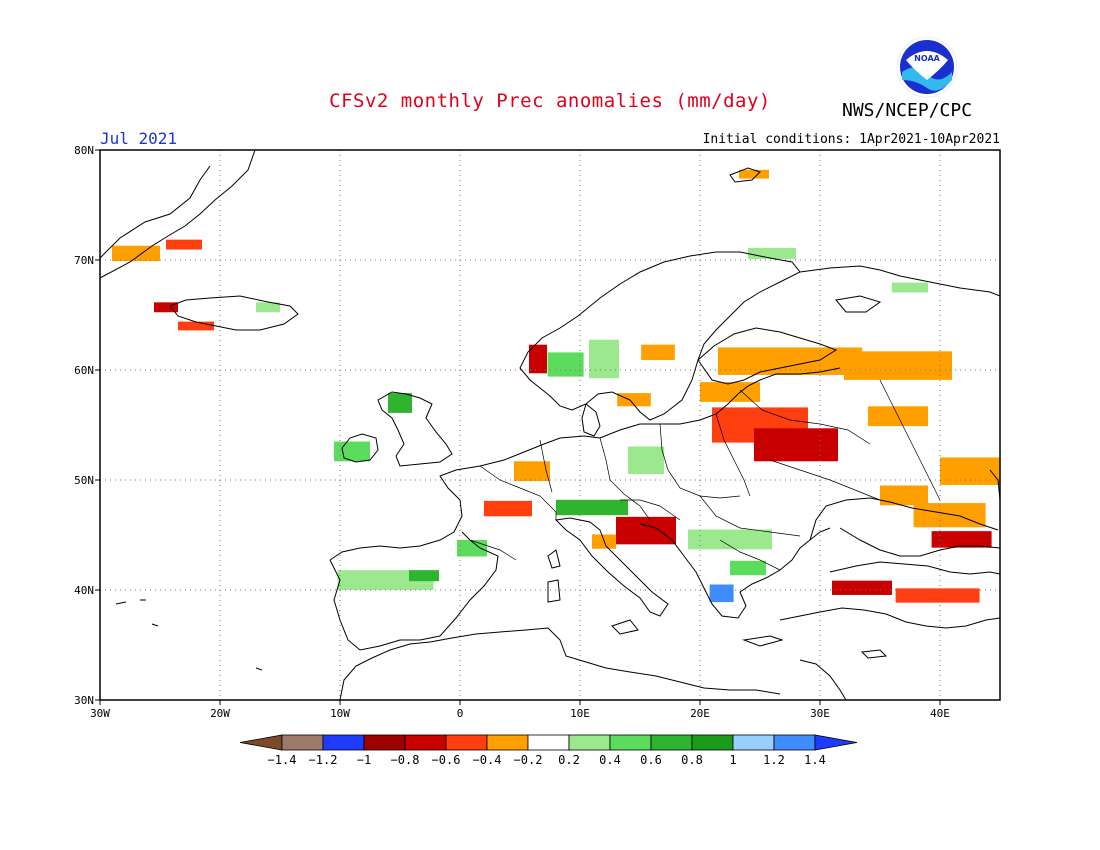  Describe the element at coordinates (364, 760) in the screenshot. I see `colorbar-label: −1` at that location.